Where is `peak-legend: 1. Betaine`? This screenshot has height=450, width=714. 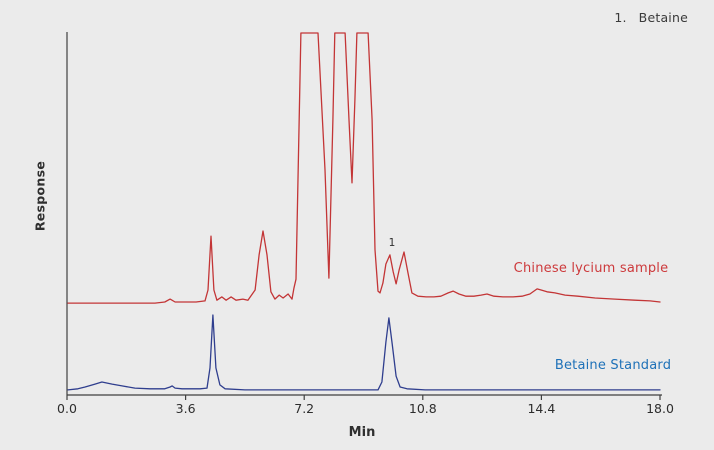 peak-legend: 1. Betaine is located at coordinates (651, 17).